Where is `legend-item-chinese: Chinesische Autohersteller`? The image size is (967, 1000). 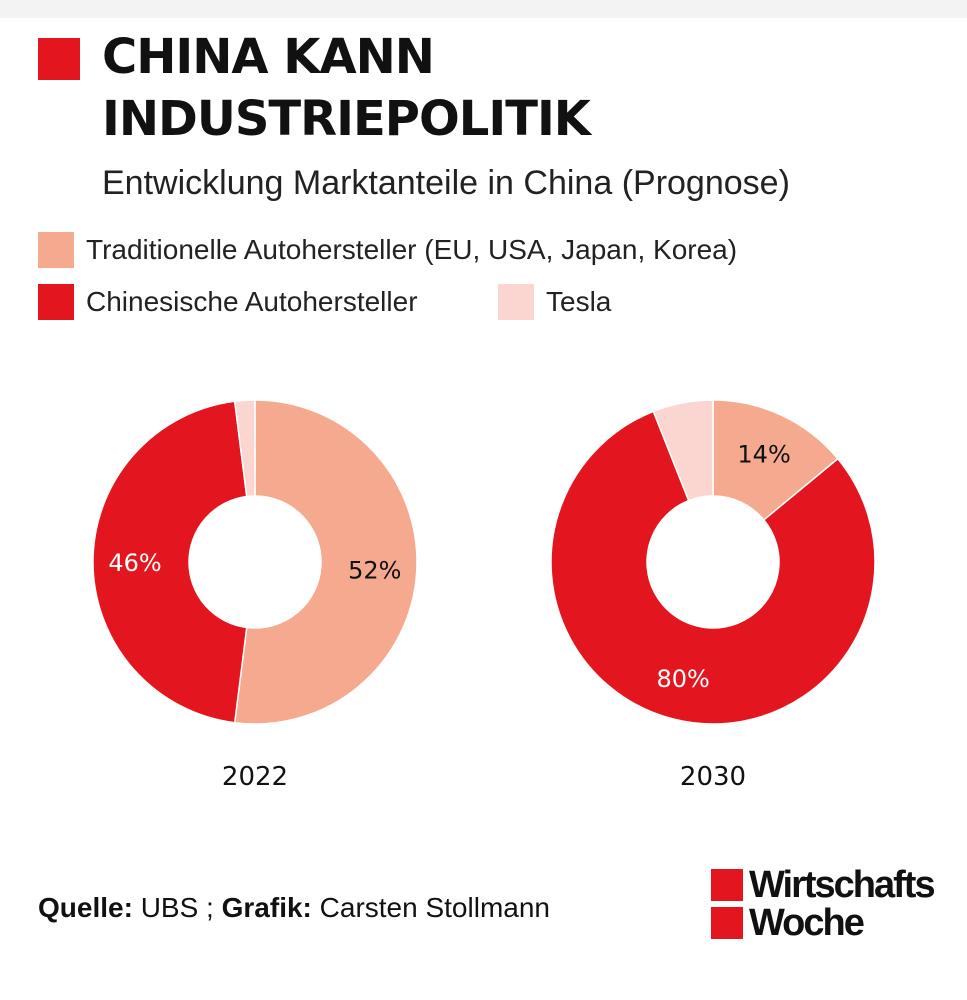 legend-item-chinese: Chinesische Autohersteller is located at coordinates (228, 302).